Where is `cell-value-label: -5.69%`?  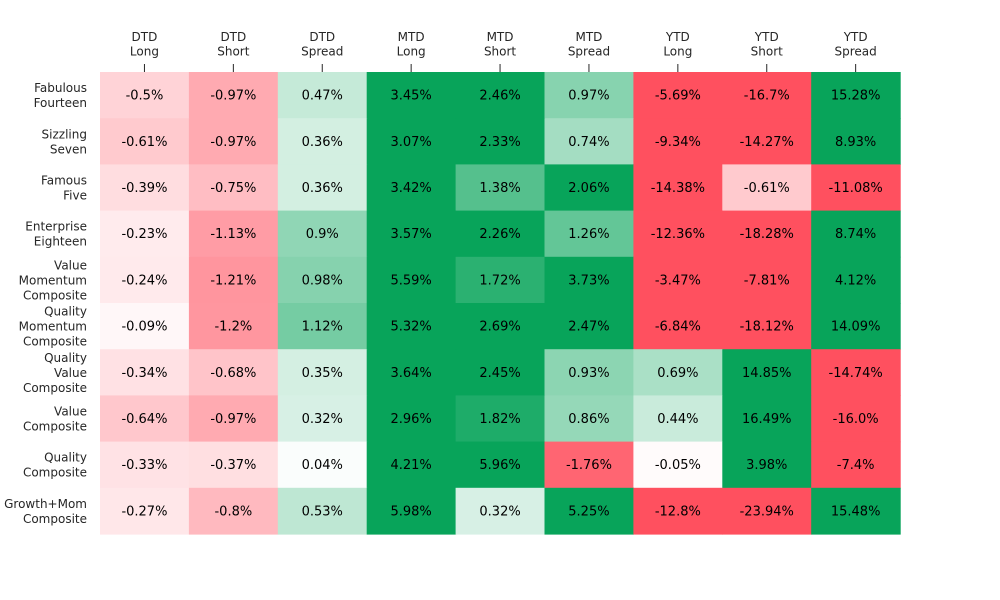
cell-value-label: -5.69% is located at coordinates (678, 96).